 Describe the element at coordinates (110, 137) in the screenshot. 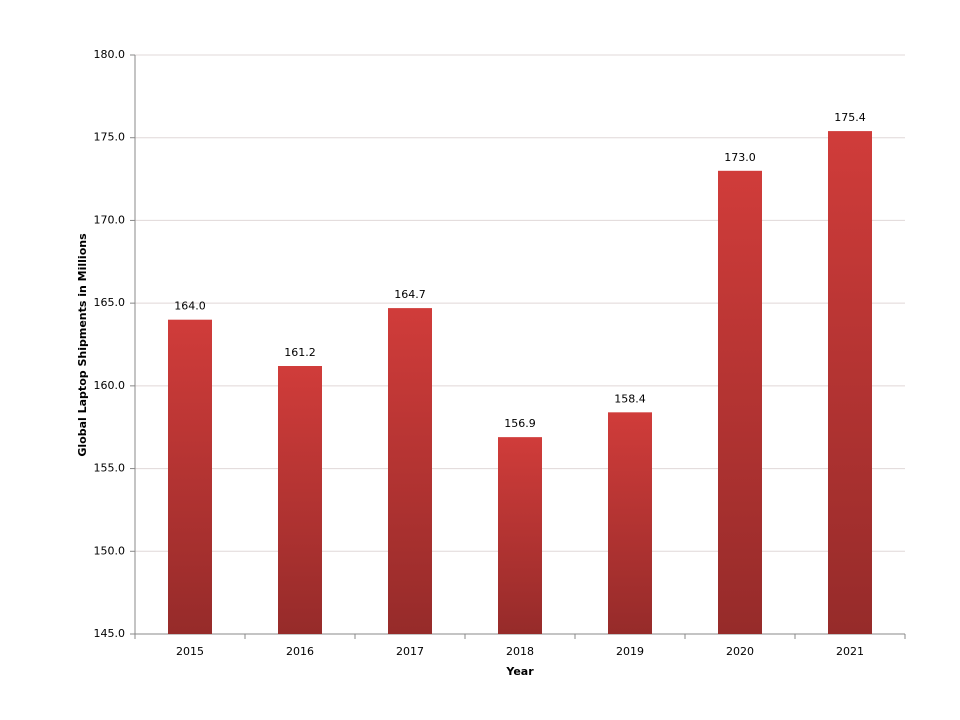

I see `y-tick-label: 175.0` at that location.